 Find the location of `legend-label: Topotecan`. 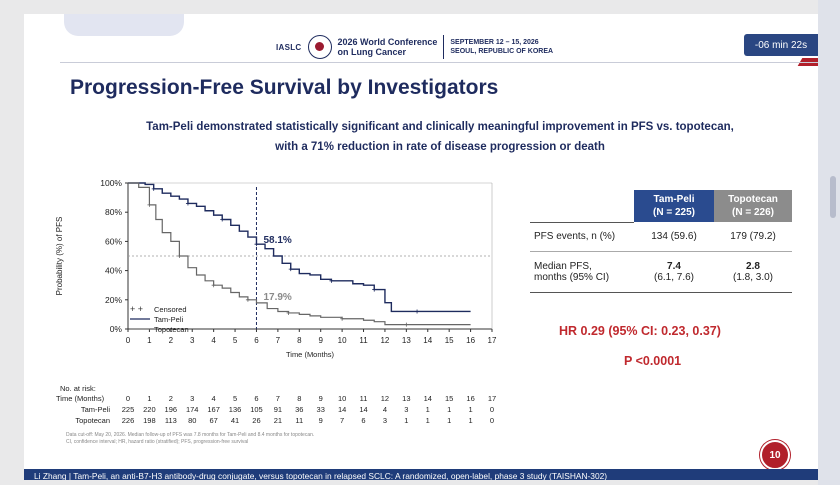

legend-label: Topotecan is located at coordinates (171, 329).